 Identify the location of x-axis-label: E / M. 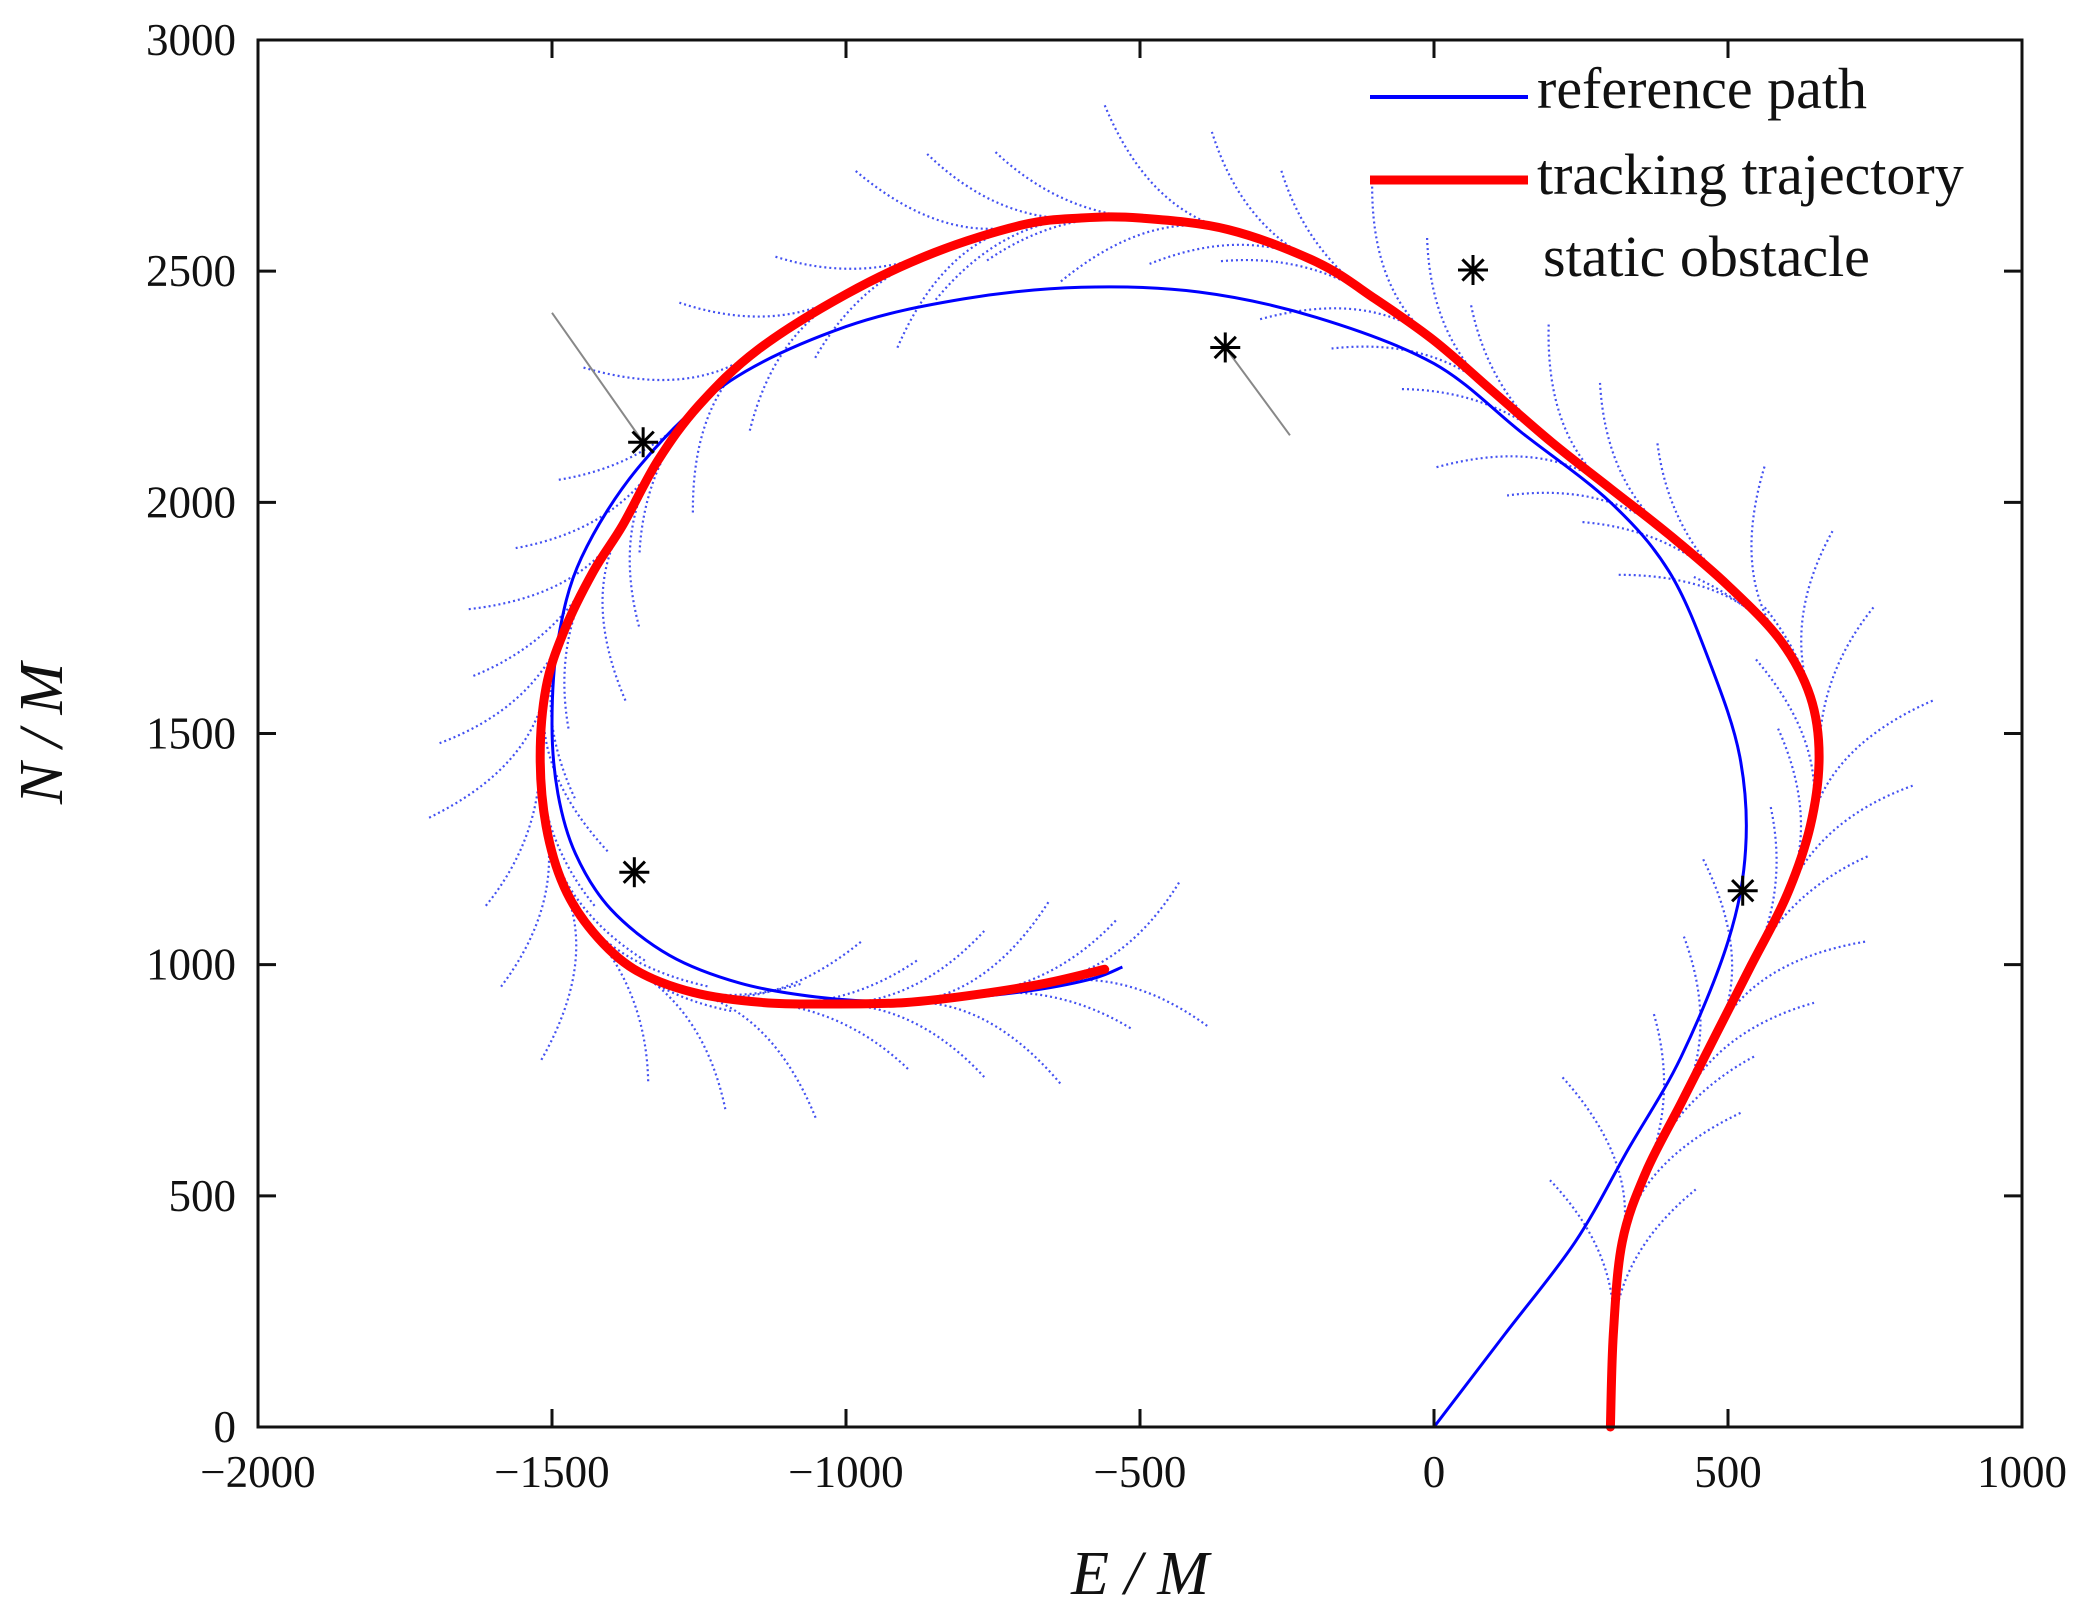
(1141, 1574).